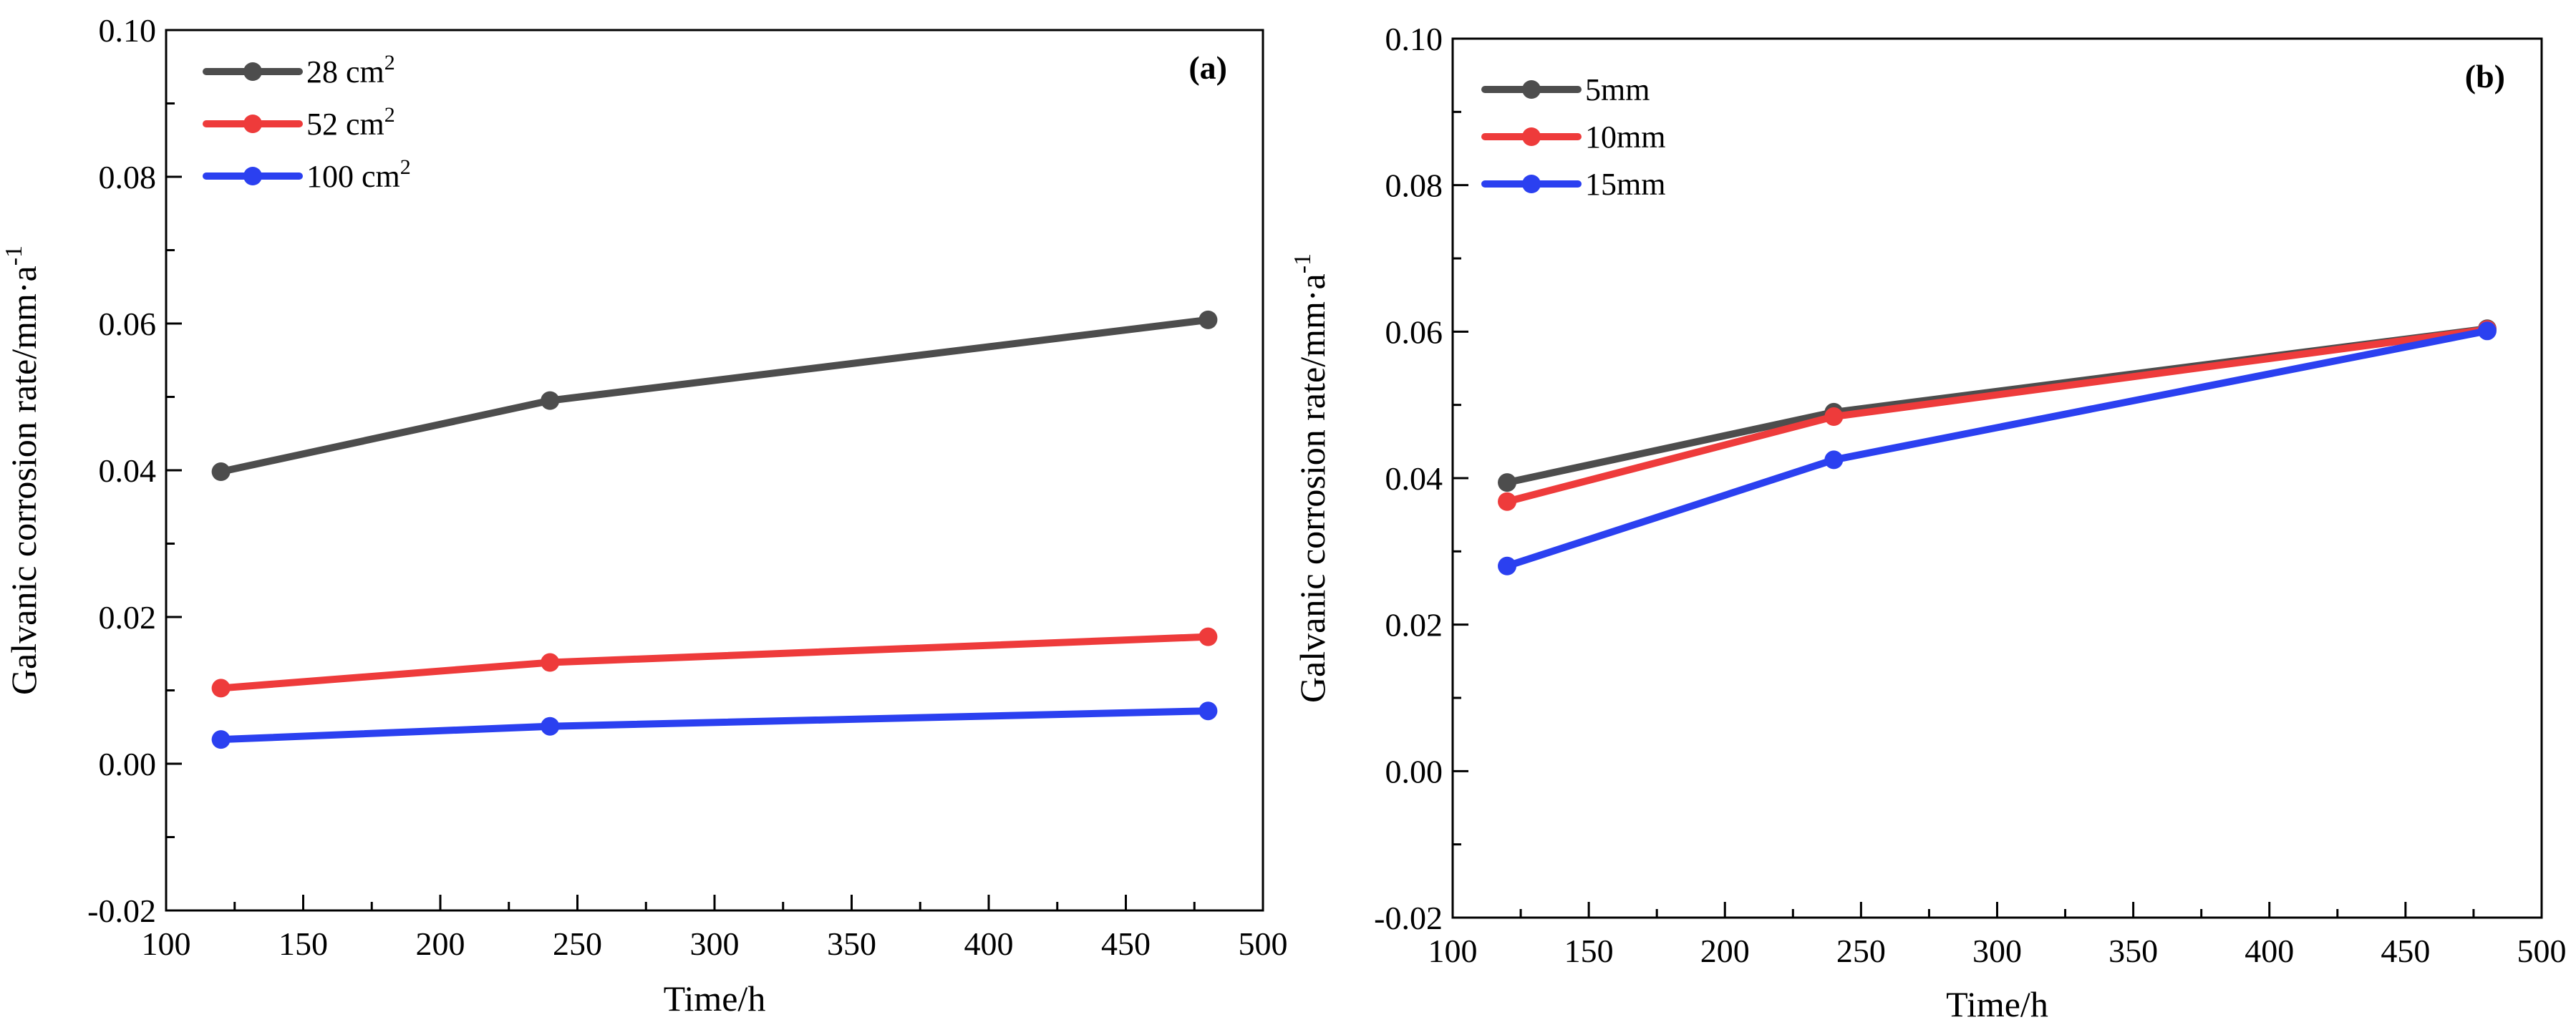  What do you see at coordinates (304, 943) in the screenshot?
I see `x-tick-label-a: 150` at bounding box center [304, 943].